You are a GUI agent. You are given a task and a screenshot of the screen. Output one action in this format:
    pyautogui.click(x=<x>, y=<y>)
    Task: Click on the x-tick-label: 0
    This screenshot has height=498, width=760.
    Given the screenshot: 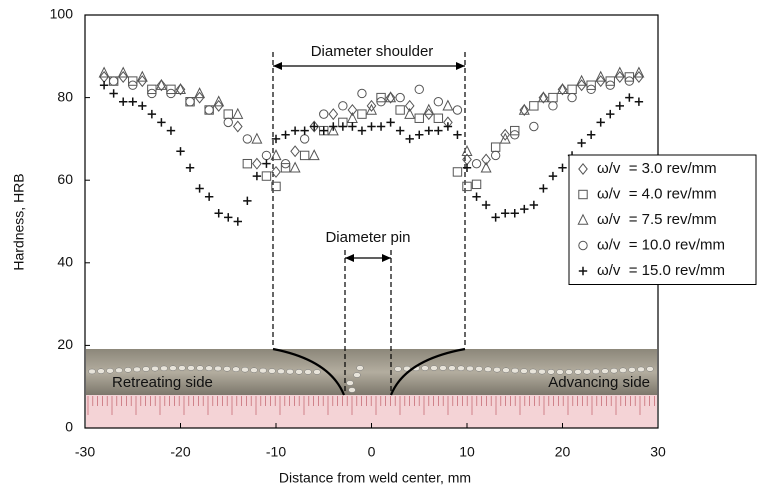 What is the action you would take?
    pyautogui.click(x=372, y=452)
    